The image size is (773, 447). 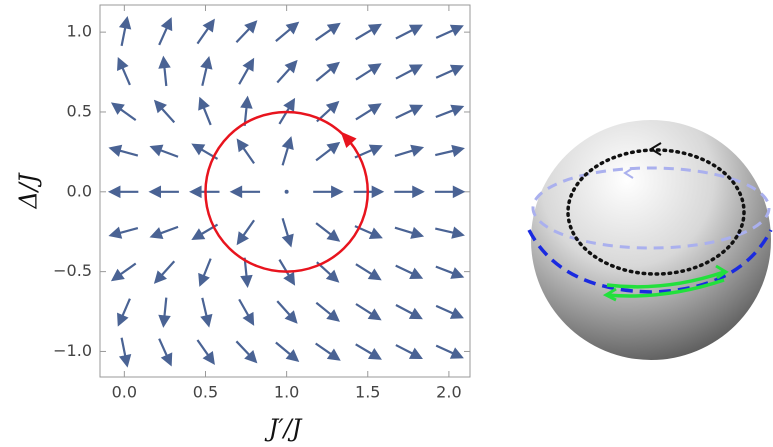 I want to click on x-tick-label: 0.0, so click(x=124, y=392).